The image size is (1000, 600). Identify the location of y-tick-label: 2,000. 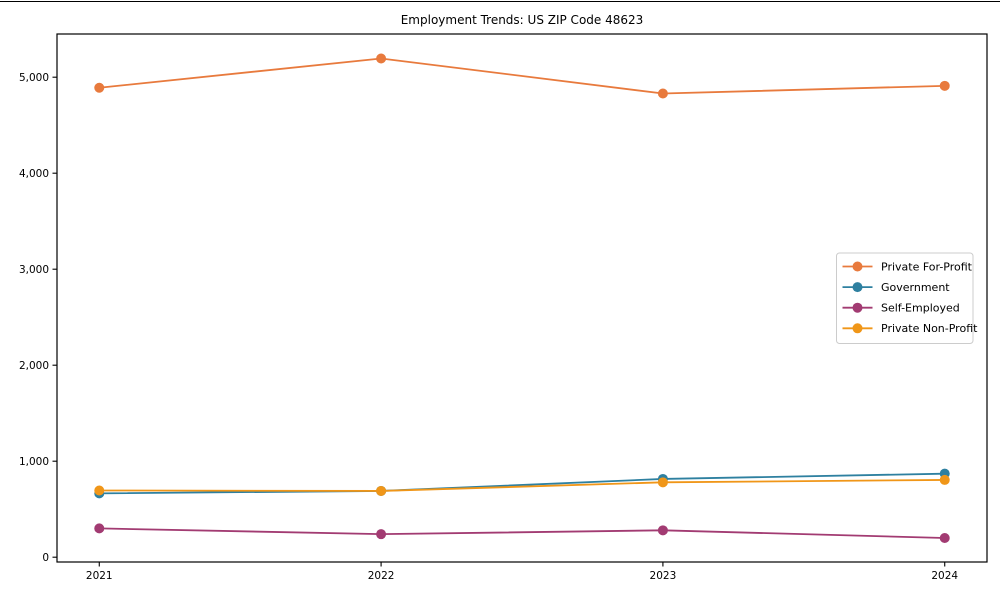
(34, 366).